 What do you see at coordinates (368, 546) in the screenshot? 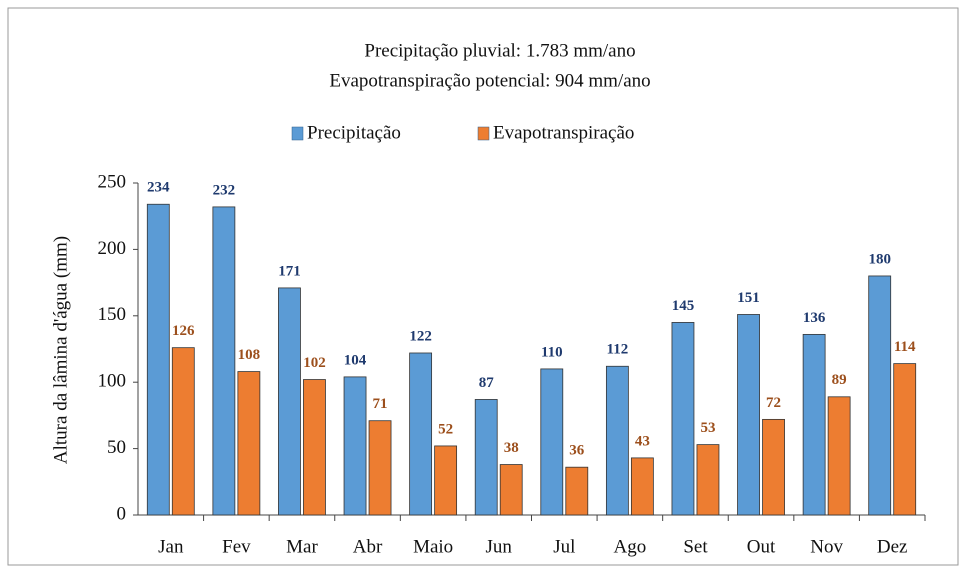
I see `x-tick-label: Abr` at bounding box center [368, 546].